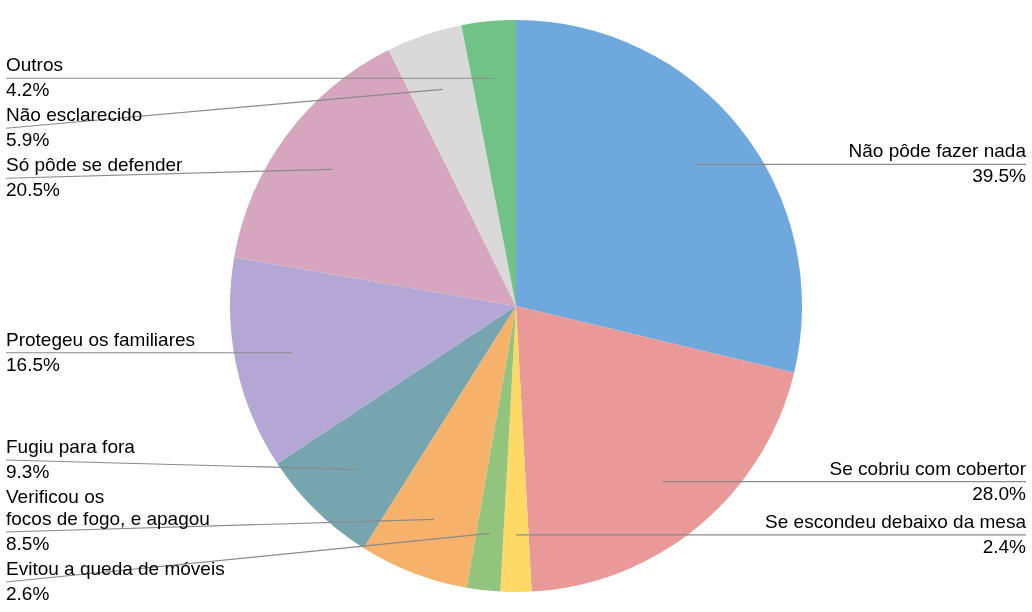 The width and height of the screenshot is (1032, 612). Describe the element at coordinates (95, 165) in the screenshot. I see `slice-label: Só pôde se defender` at that location.